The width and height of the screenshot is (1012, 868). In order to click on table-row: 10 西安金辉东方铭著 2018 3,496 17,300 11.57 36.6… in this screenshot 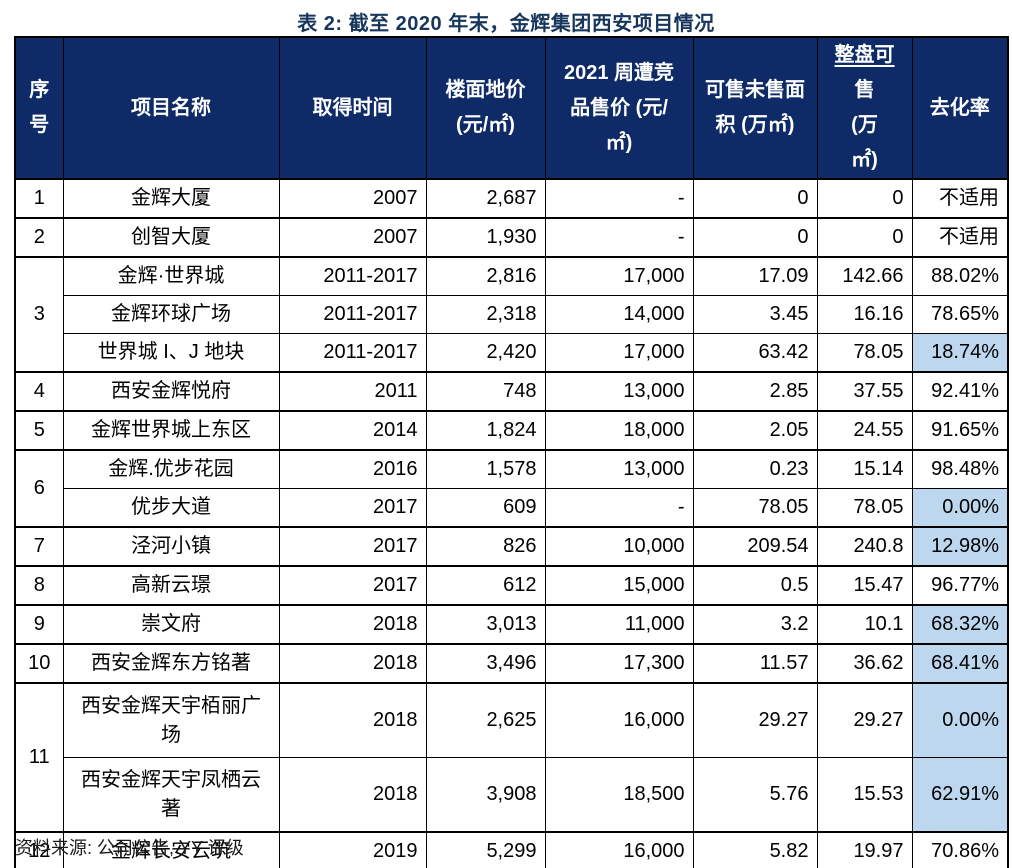, I will do `click(511, 663)`.